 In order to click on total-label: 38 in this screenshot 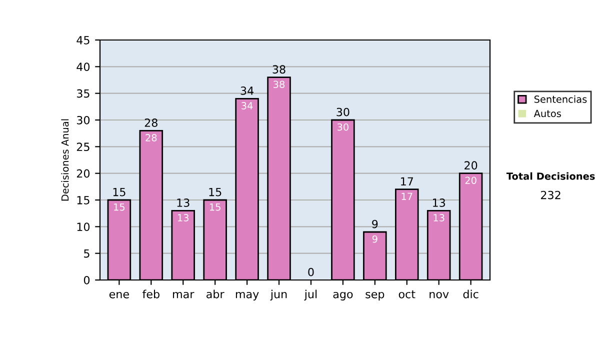, I will do `click(279, 69)`.